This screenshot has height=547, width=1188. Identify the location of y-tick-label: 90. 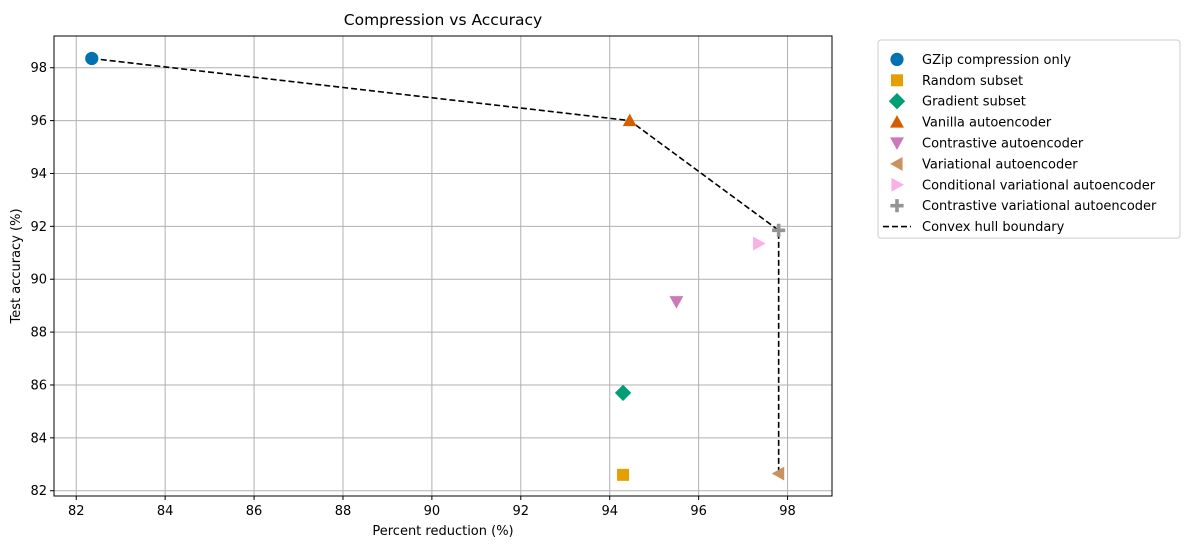
(38, 280).